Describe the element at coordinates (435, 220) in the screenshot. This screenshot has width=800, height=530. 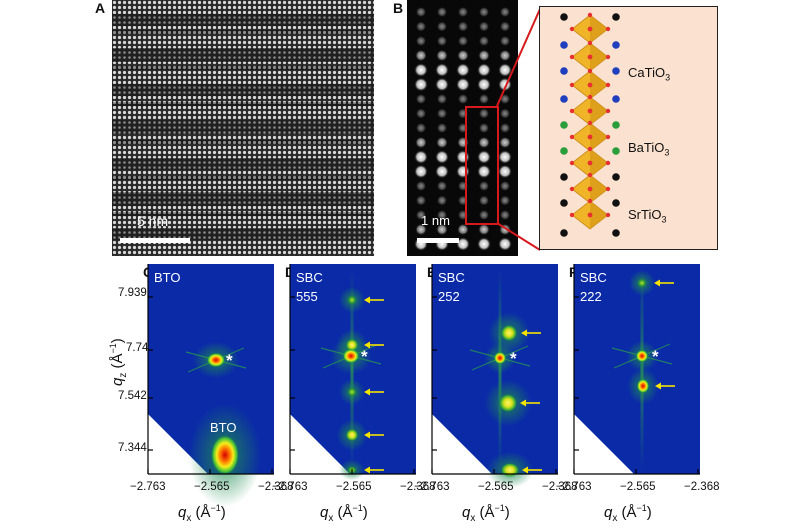
I see `scale-bar-label-b: 1 nm` at that location.